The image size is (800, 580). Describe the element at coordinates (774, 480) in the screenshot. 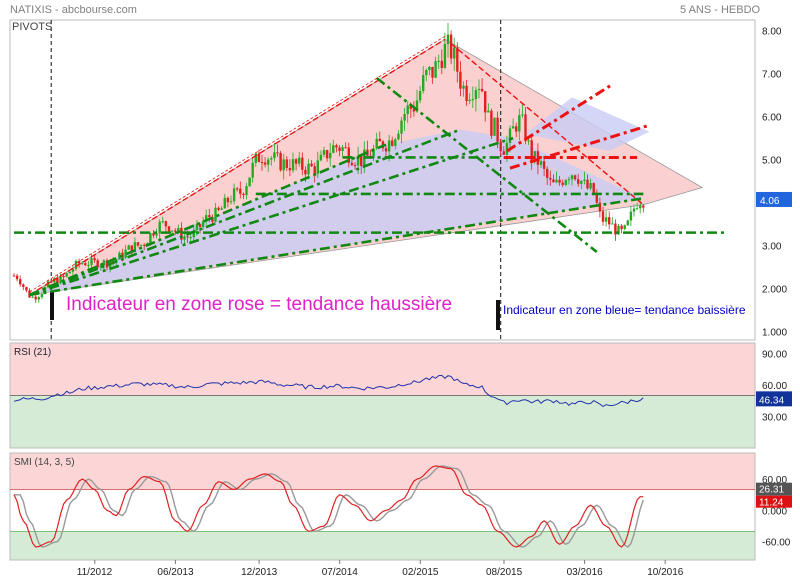

I see `smi-tick-label: 60.00` at that location.